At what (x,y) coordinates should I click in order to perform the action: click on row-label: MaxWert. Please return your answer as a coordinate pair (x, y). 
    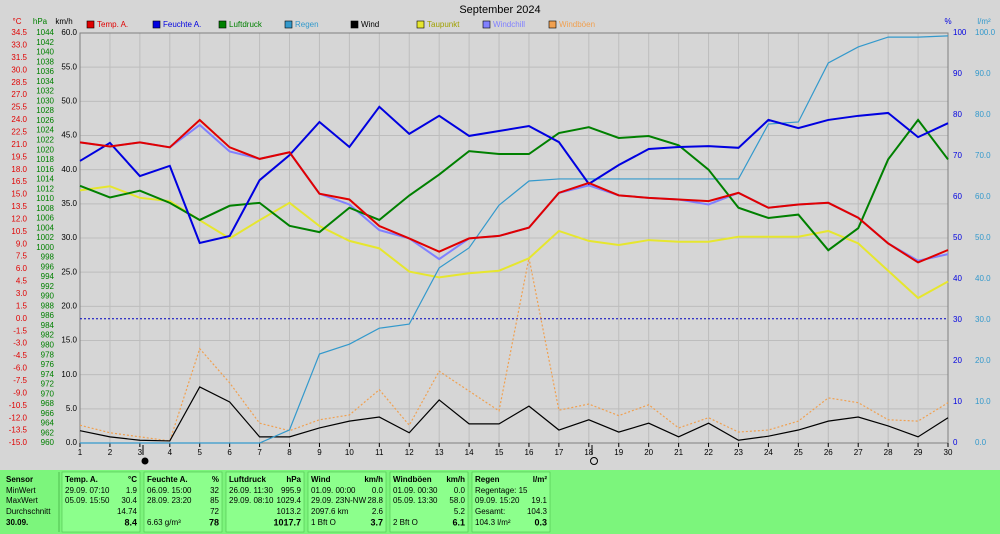
    Looking at the image, I should click on (22, 500).